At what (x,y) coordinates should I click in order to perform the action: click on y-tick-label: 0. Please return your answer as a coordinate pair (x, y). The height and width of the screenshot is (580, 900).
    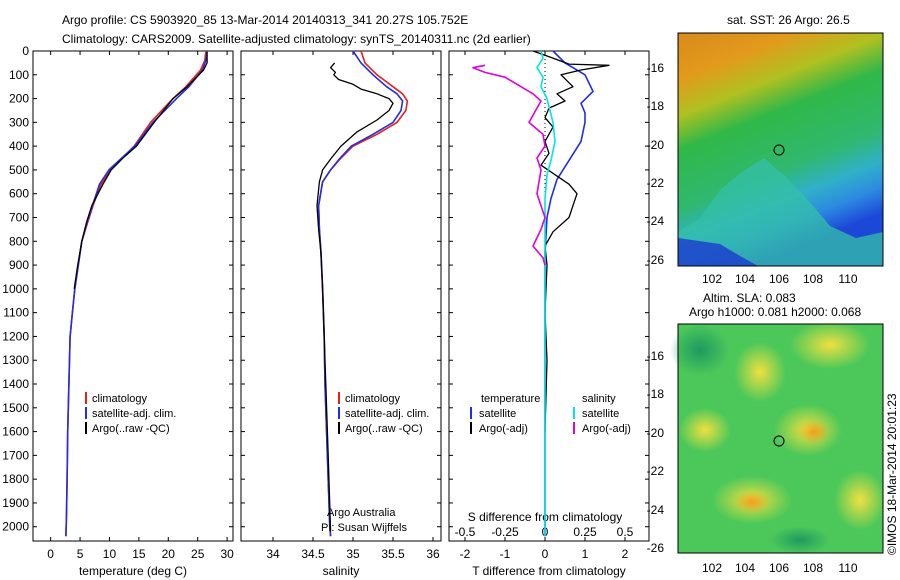
    Looking at the image, I should click on (25, 51).